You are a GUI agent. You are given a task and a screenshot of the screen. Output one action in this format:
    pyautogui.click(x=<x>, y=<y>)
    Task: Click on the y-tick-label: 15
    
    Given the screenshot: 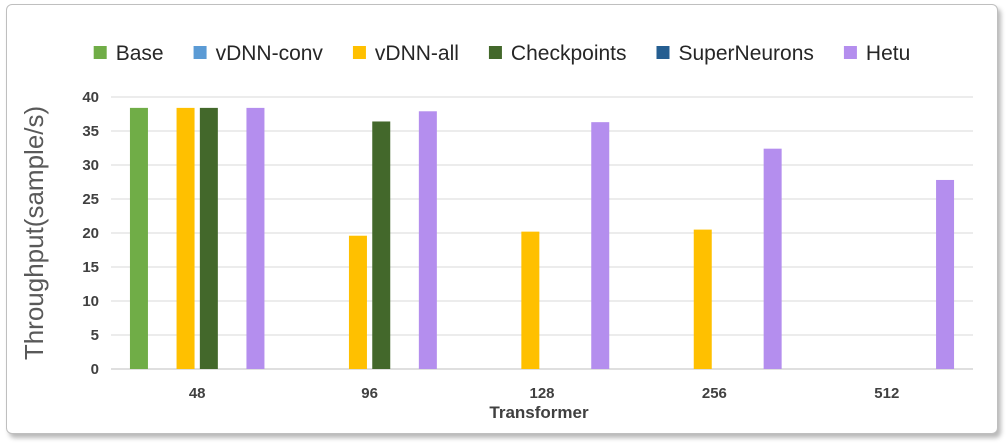 What is the action you would take?
    pyautogui.click(x=90, y=267)
    